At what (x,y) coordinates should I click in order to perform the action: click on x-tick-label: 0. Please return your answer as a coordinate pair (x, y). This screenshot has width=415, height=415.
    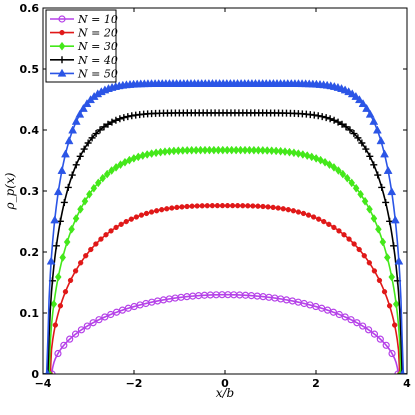
    Looking at the image, I should click on (225, 383).